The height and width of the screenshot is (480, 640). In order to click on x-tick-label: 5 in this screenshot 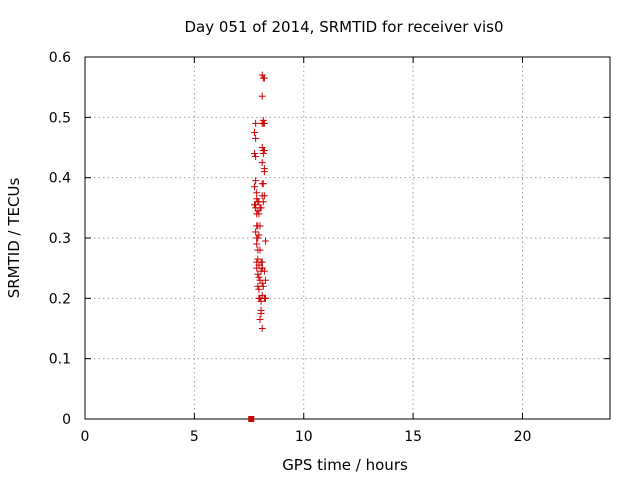, I will do `click(194, 437)`.